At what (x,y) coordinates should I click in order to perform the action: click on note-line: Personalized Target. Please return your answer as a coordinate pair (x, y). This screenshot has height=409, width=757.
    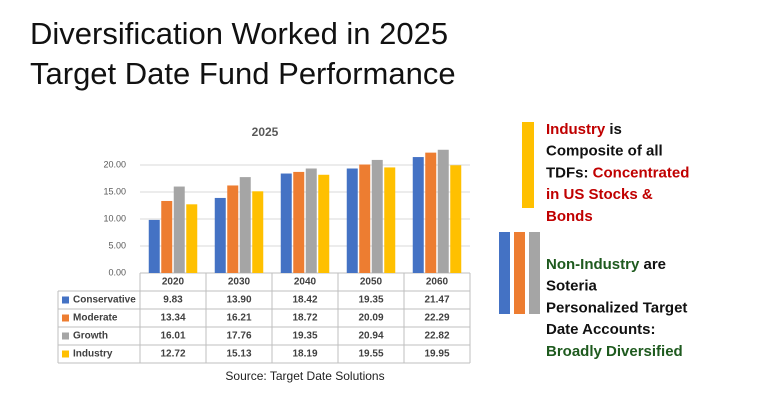
    Looking at the image, I should click on (616, 307).